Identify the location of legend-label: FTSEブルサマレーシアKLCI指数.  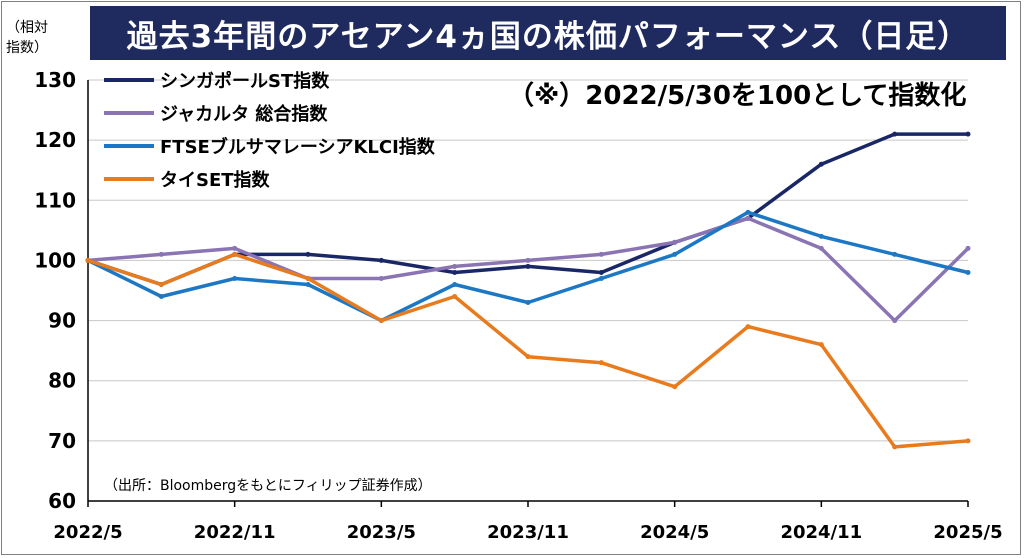
(298, 147).